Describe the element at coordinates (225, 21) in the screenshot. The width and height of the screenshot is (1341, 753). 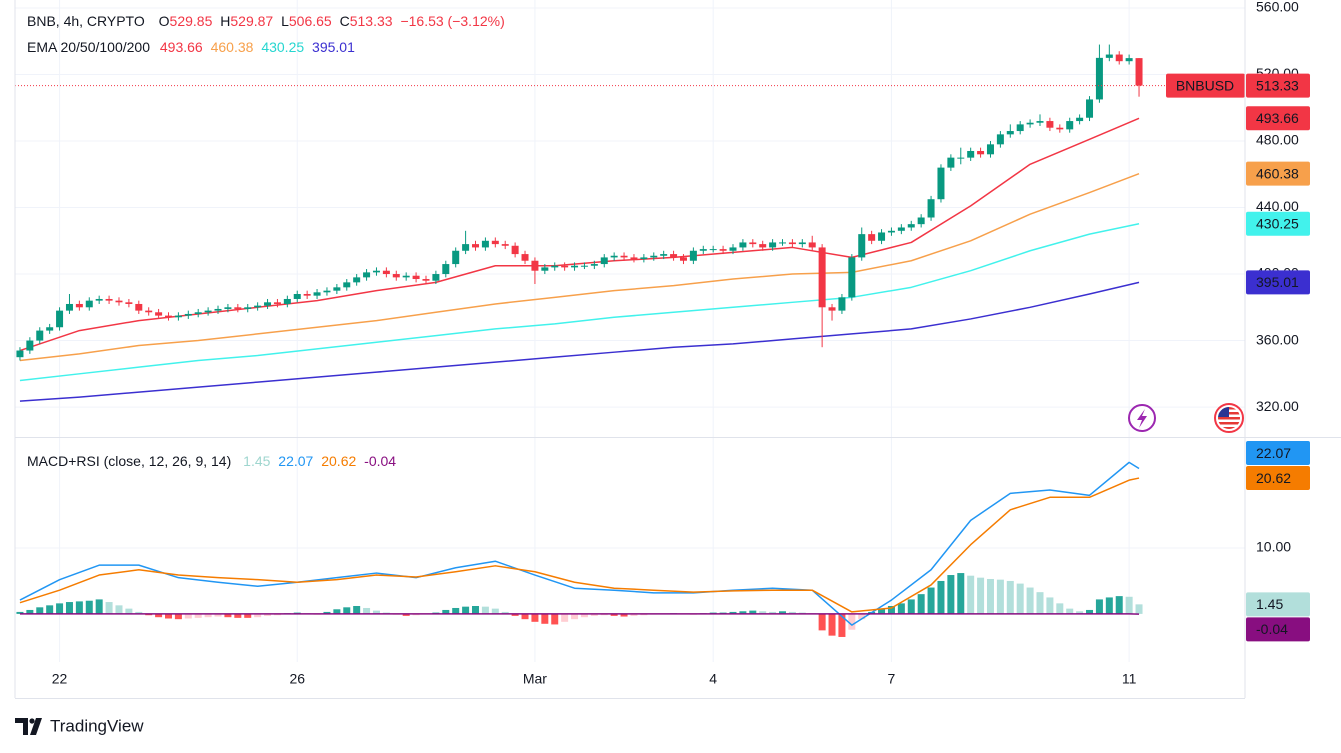
I see `ohlc-label: H` at that location.